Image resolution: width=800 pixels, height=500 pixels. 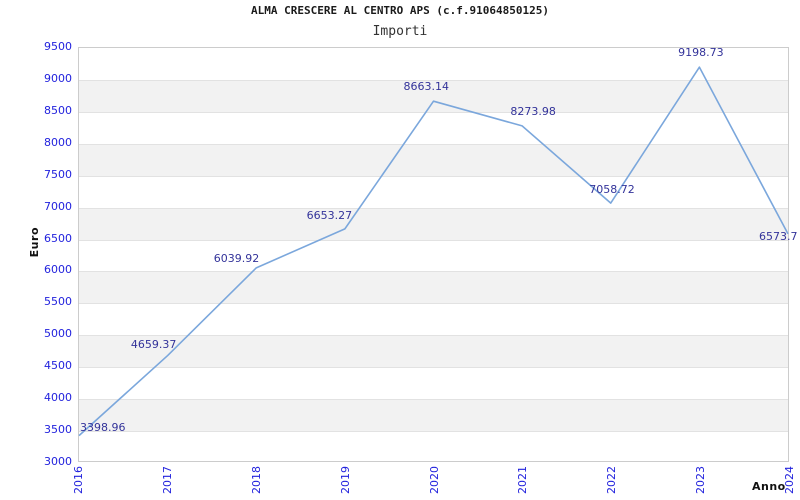 What do you see at coordinates (153, 345) in the screenshot?
I see `point-value-label: 4659.37` at bounding box center [153, 345].